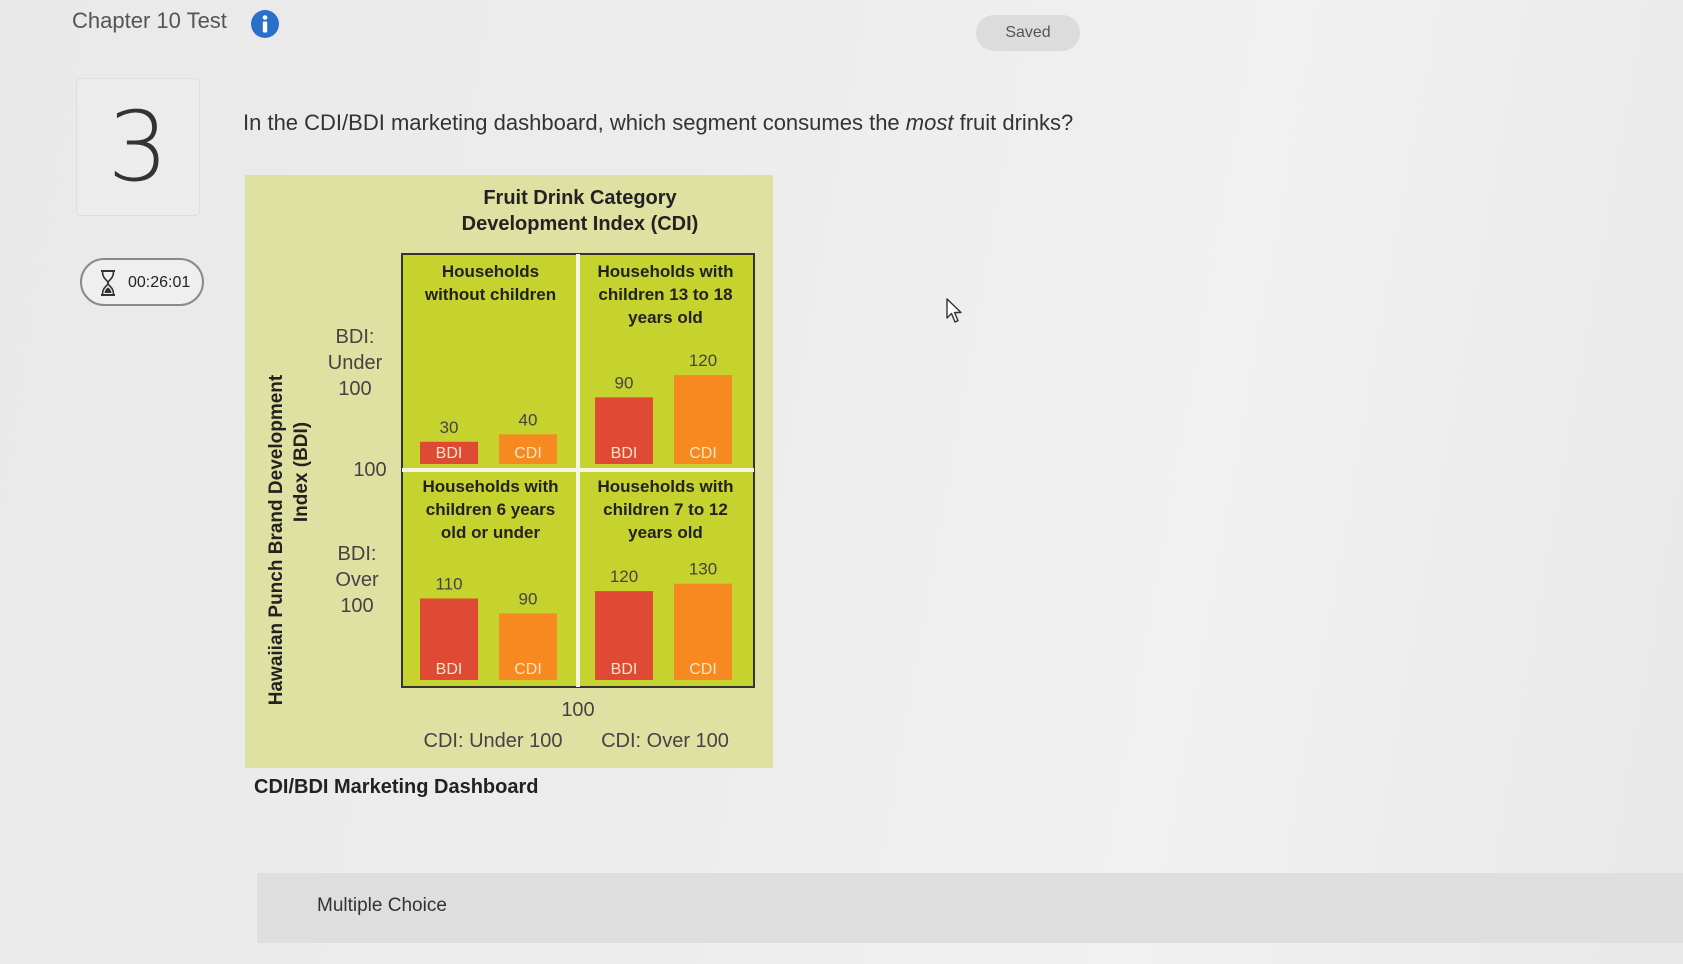 This screenshot has width=1683, height=964. What do you see at coordinates (528, 453) in the screenshot?
I see `cdi-bar-label-top-left: CDI` at bounding box center [528, 453].